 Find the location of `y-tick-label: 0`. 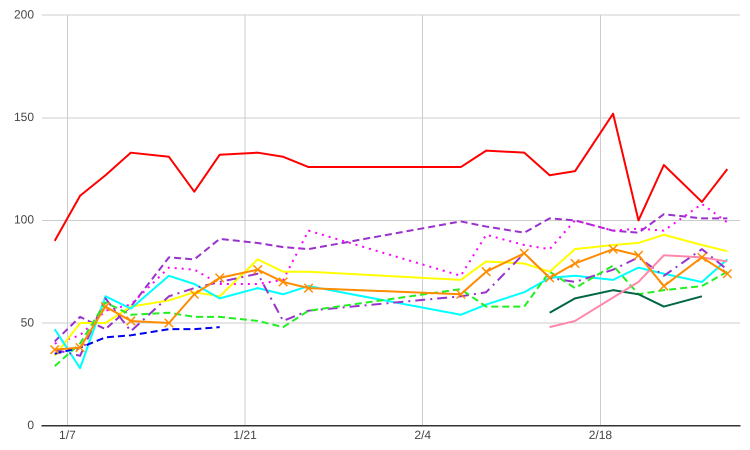

y-tick-label: 0 is located at coordinates (30, 425).